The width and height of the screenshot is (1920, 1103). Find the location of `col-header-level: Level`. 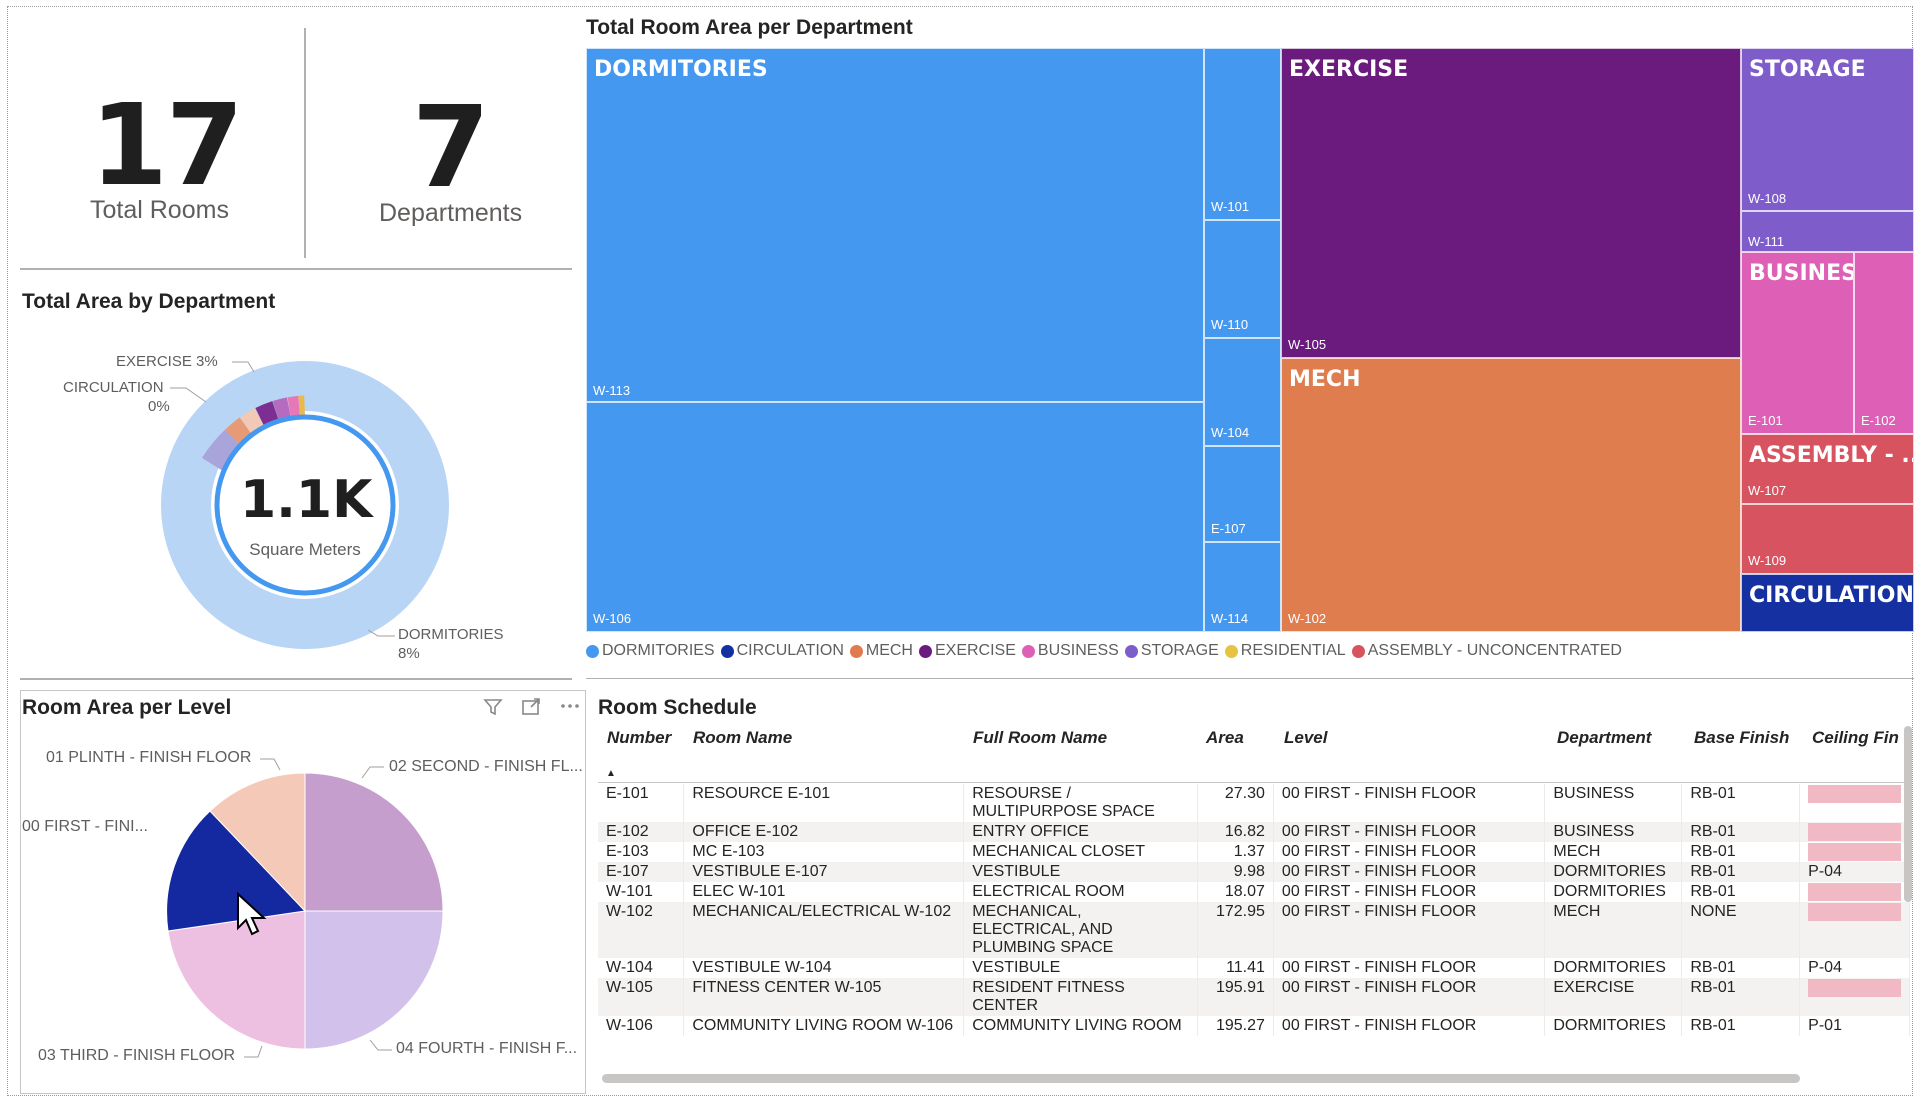

col-header-level: Level is located at coordinates (1306, 737).